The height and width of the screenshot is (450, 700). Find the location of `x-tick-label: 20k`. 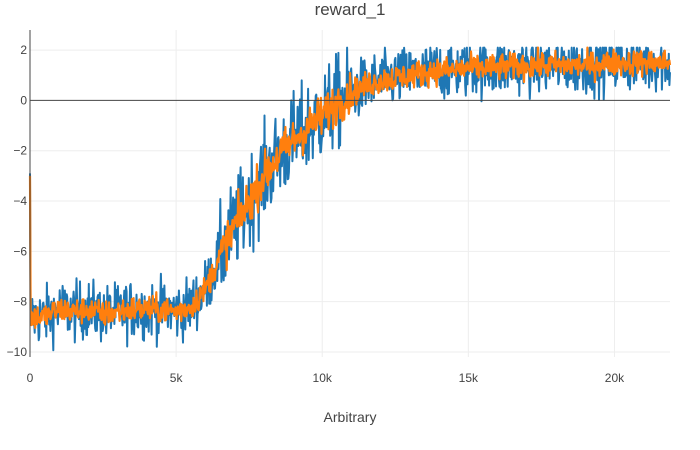

x-tick-label: 20k is located at coordinates (615, 378).